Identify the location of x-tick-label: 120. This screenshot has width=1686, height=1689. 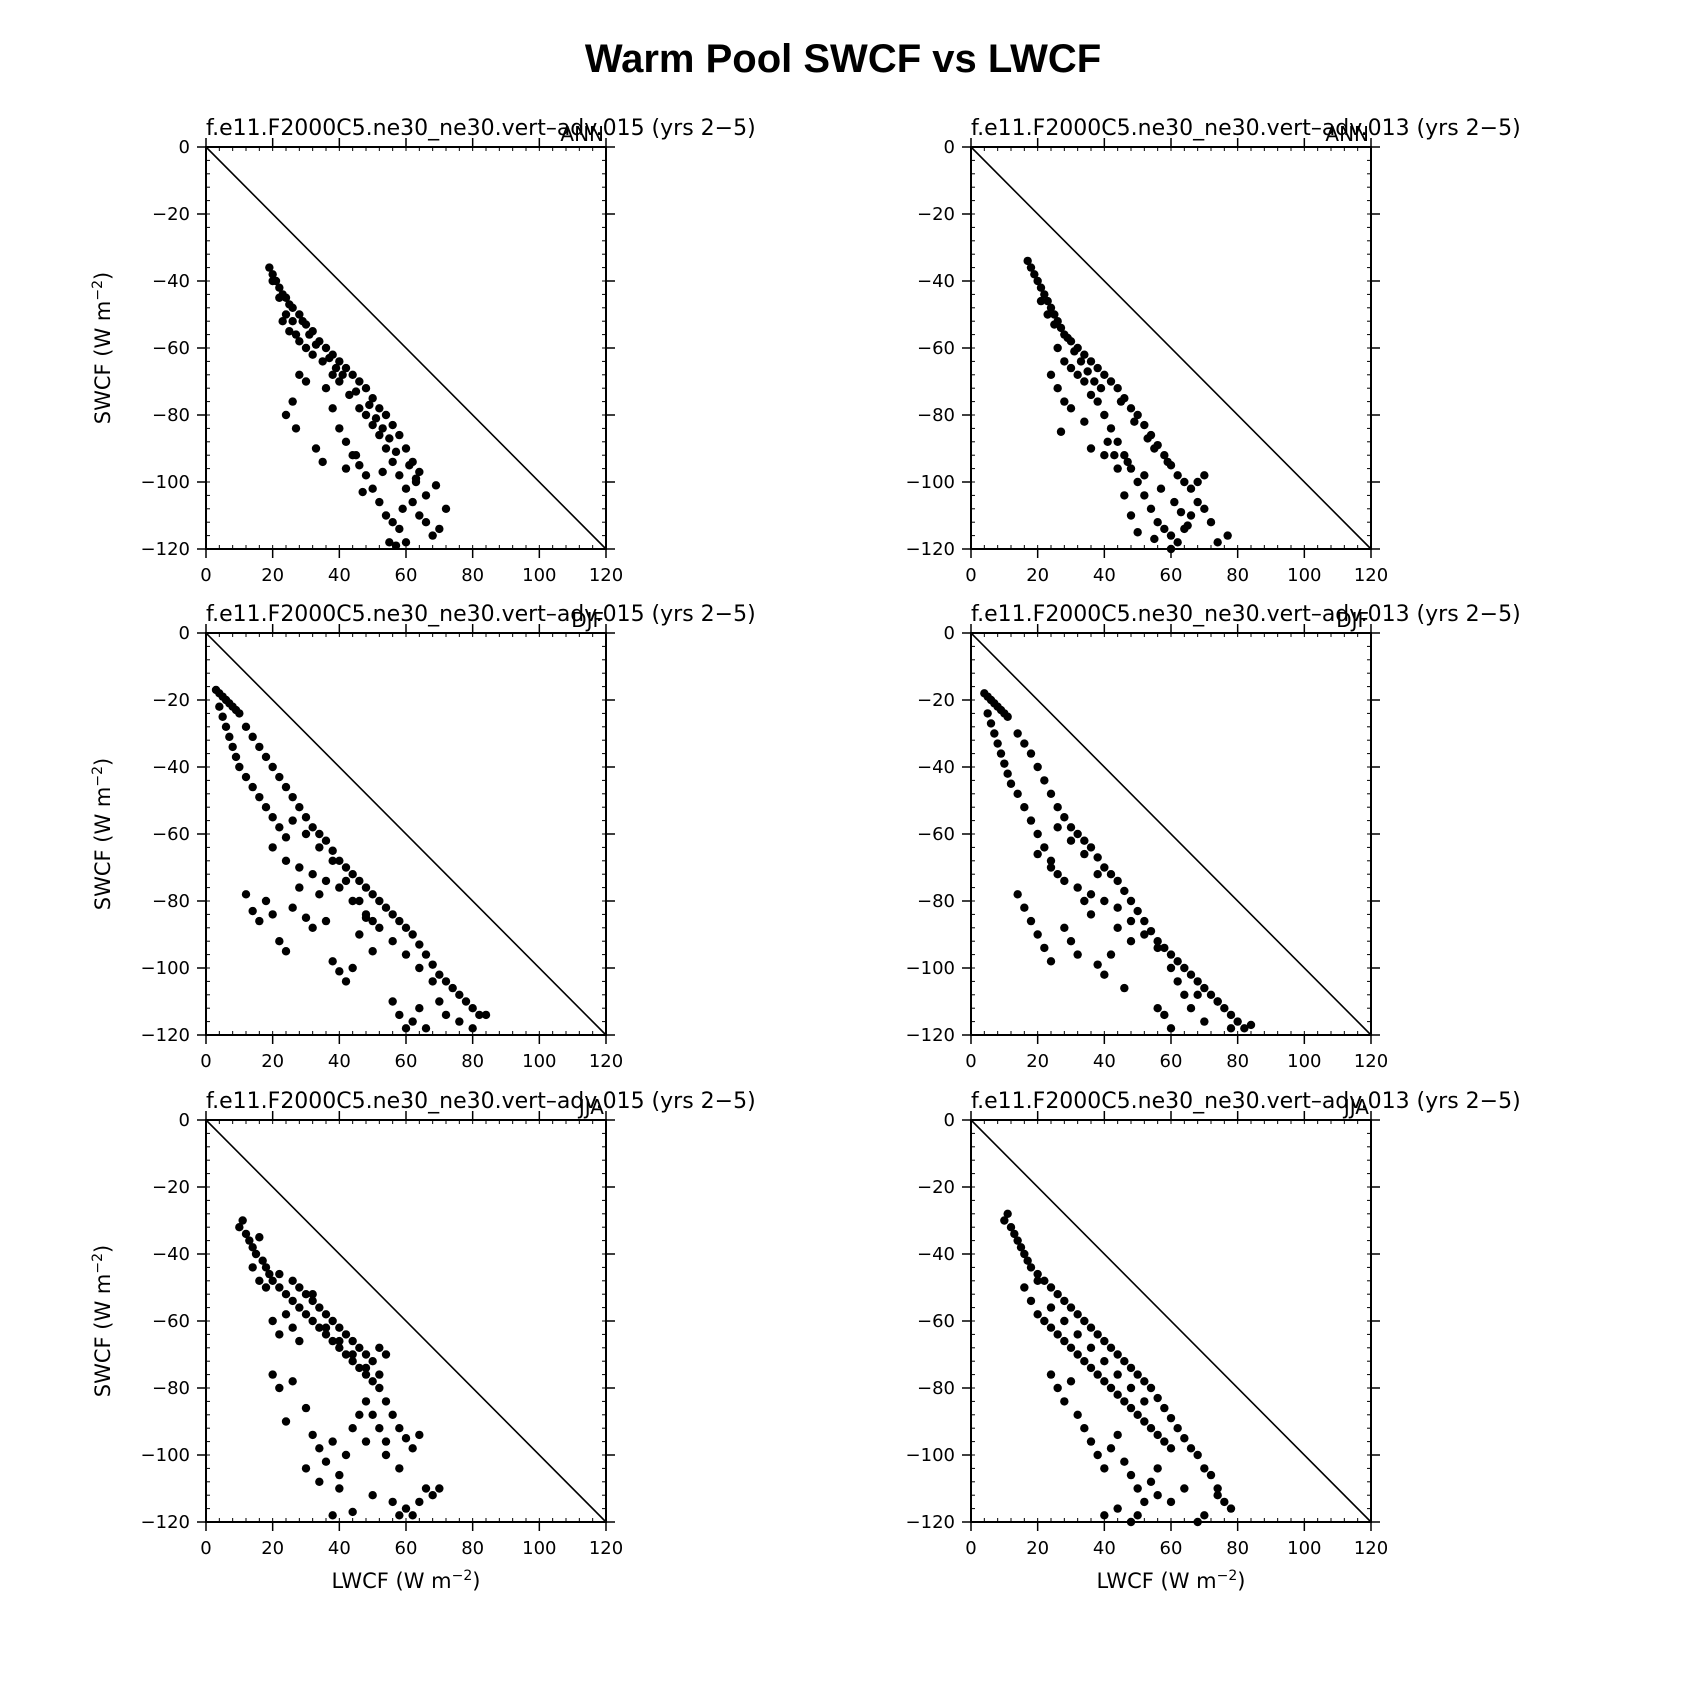
(1371, 1061).